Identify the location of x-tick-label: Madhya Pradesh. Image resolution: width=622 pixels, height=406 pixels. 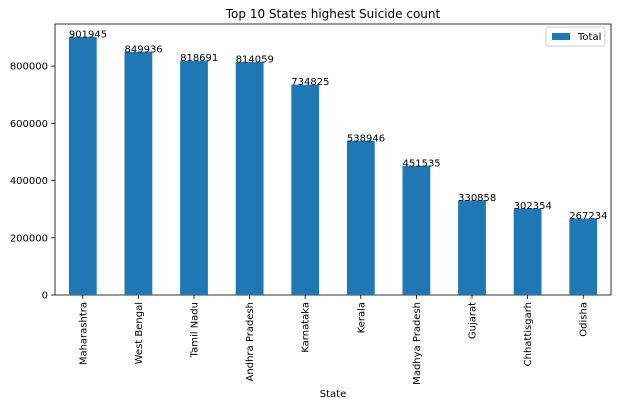
(417, 343).